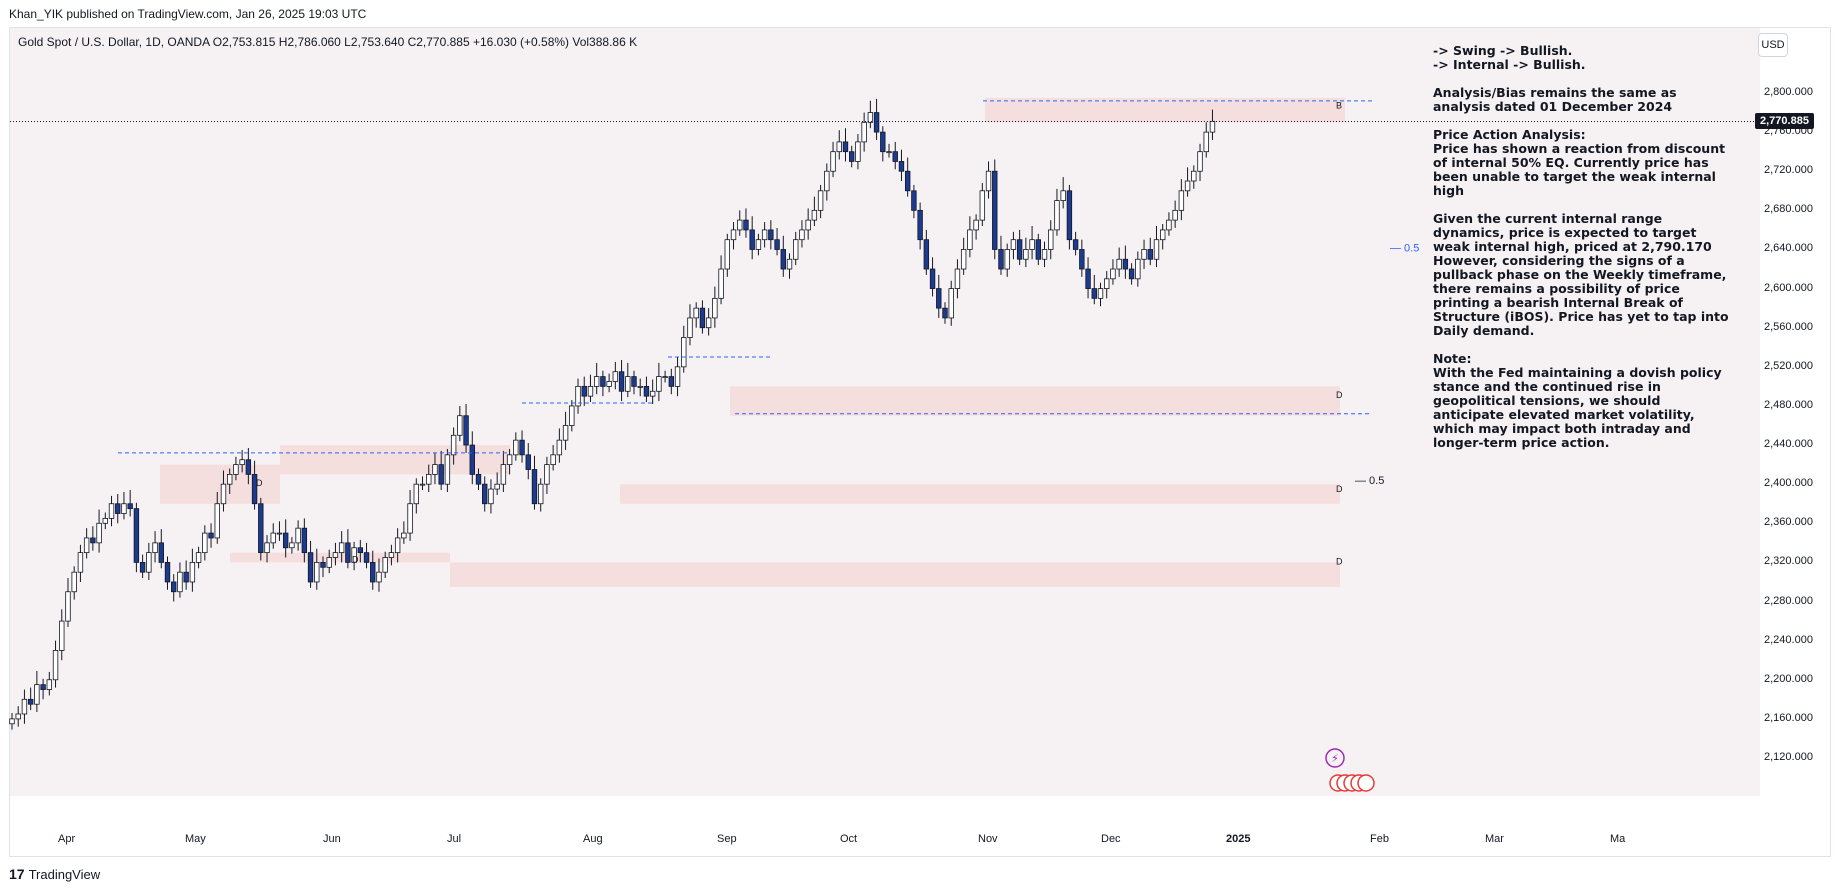 The width and height of the screenshot is (1835, 891). What do you see at coordinates (1773, 45) in the screenshot?
I see `currency-button: USD` at bounding box center [1773, 45].